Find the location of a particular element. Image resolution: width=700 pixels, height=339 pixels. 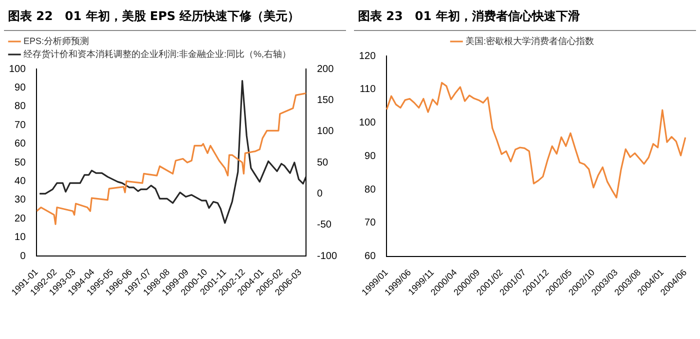

y-tick-label: 40 is located at coordinates (20, 181).